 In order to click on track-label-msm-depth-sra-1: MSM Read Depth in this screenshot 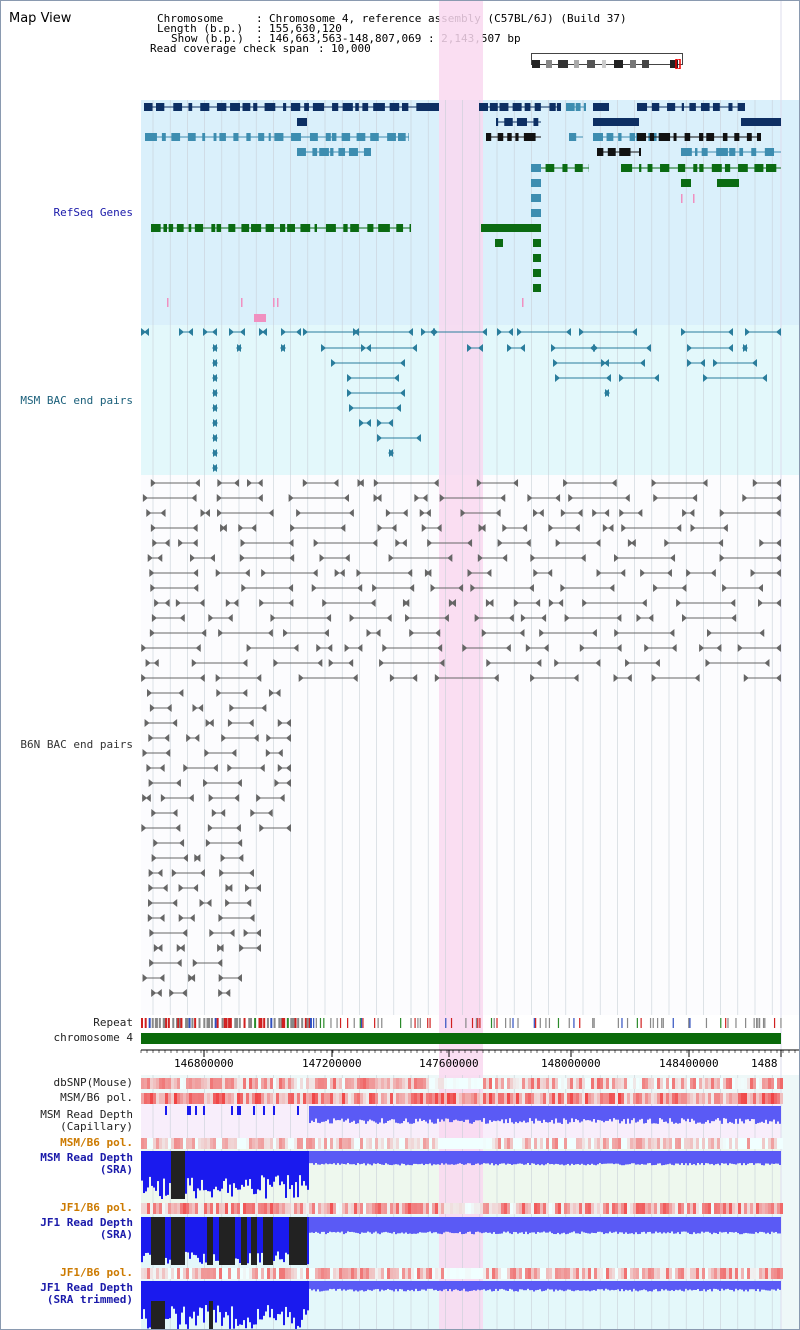, I will do `click(86, 1157)`.